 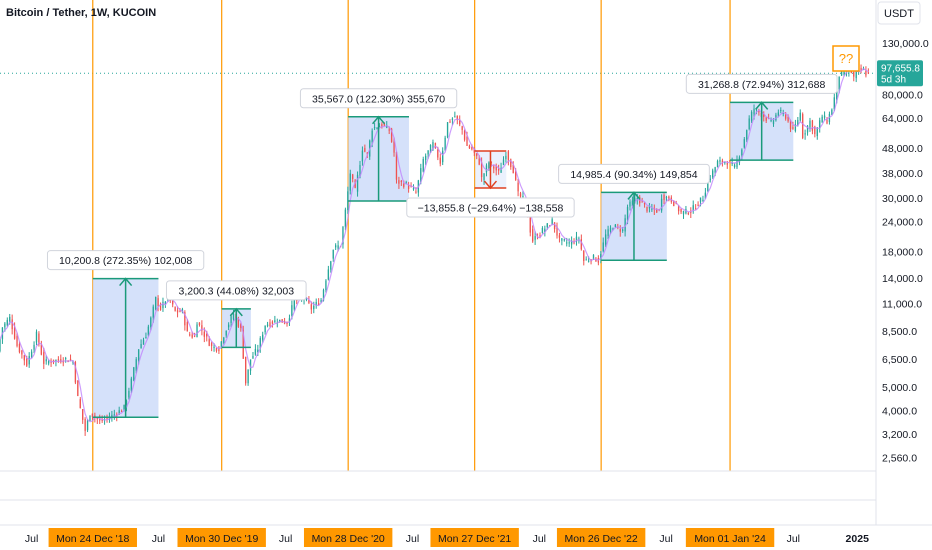 What do you see at coordinates (902, 149) in the screenshot?
I see `y-tick-label: 48,000.0` at bounding box center [902, 149].